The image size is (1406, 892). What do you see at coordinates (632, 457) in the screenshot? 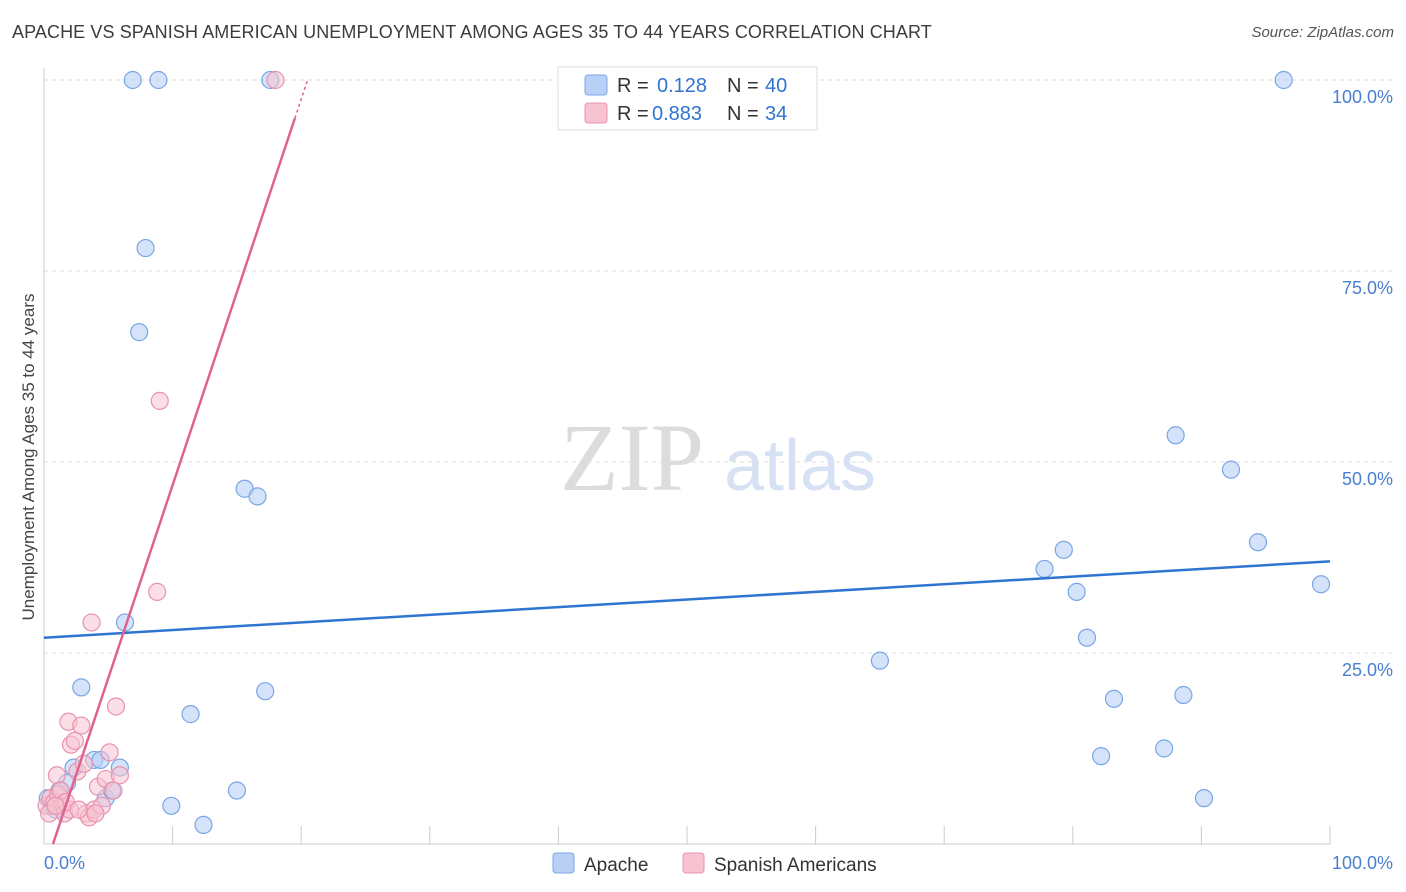
I see `watermark-zip: ZIP` at bounding box center [632, 457].